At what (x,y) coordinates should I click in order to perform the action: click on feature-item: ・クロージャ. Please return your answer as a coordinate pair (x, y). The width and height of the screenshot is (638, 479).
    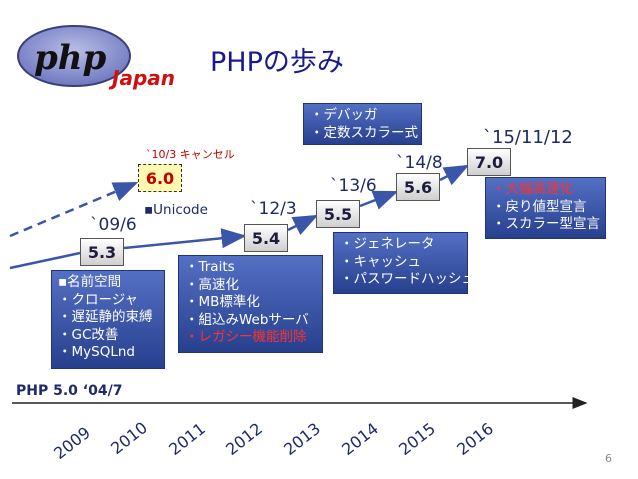
    Looking at the image, I should click on (98, 299).